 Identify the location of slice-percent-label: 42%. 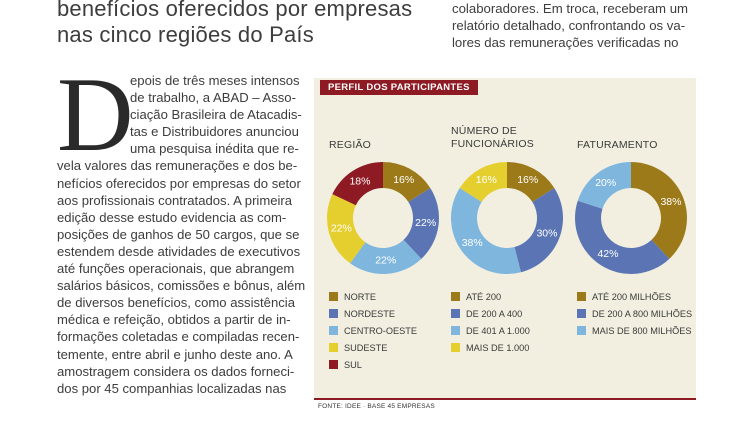
(607, 254).